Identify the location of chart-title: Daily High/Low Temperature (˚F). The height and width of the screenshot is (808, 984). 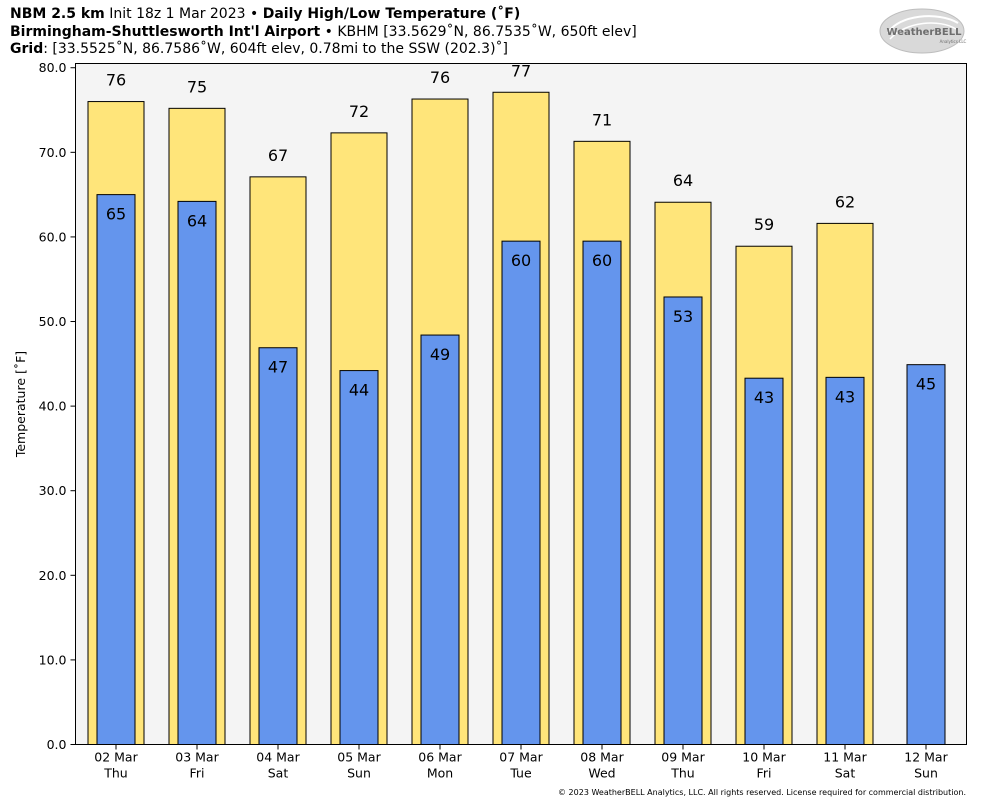
(391, 14).